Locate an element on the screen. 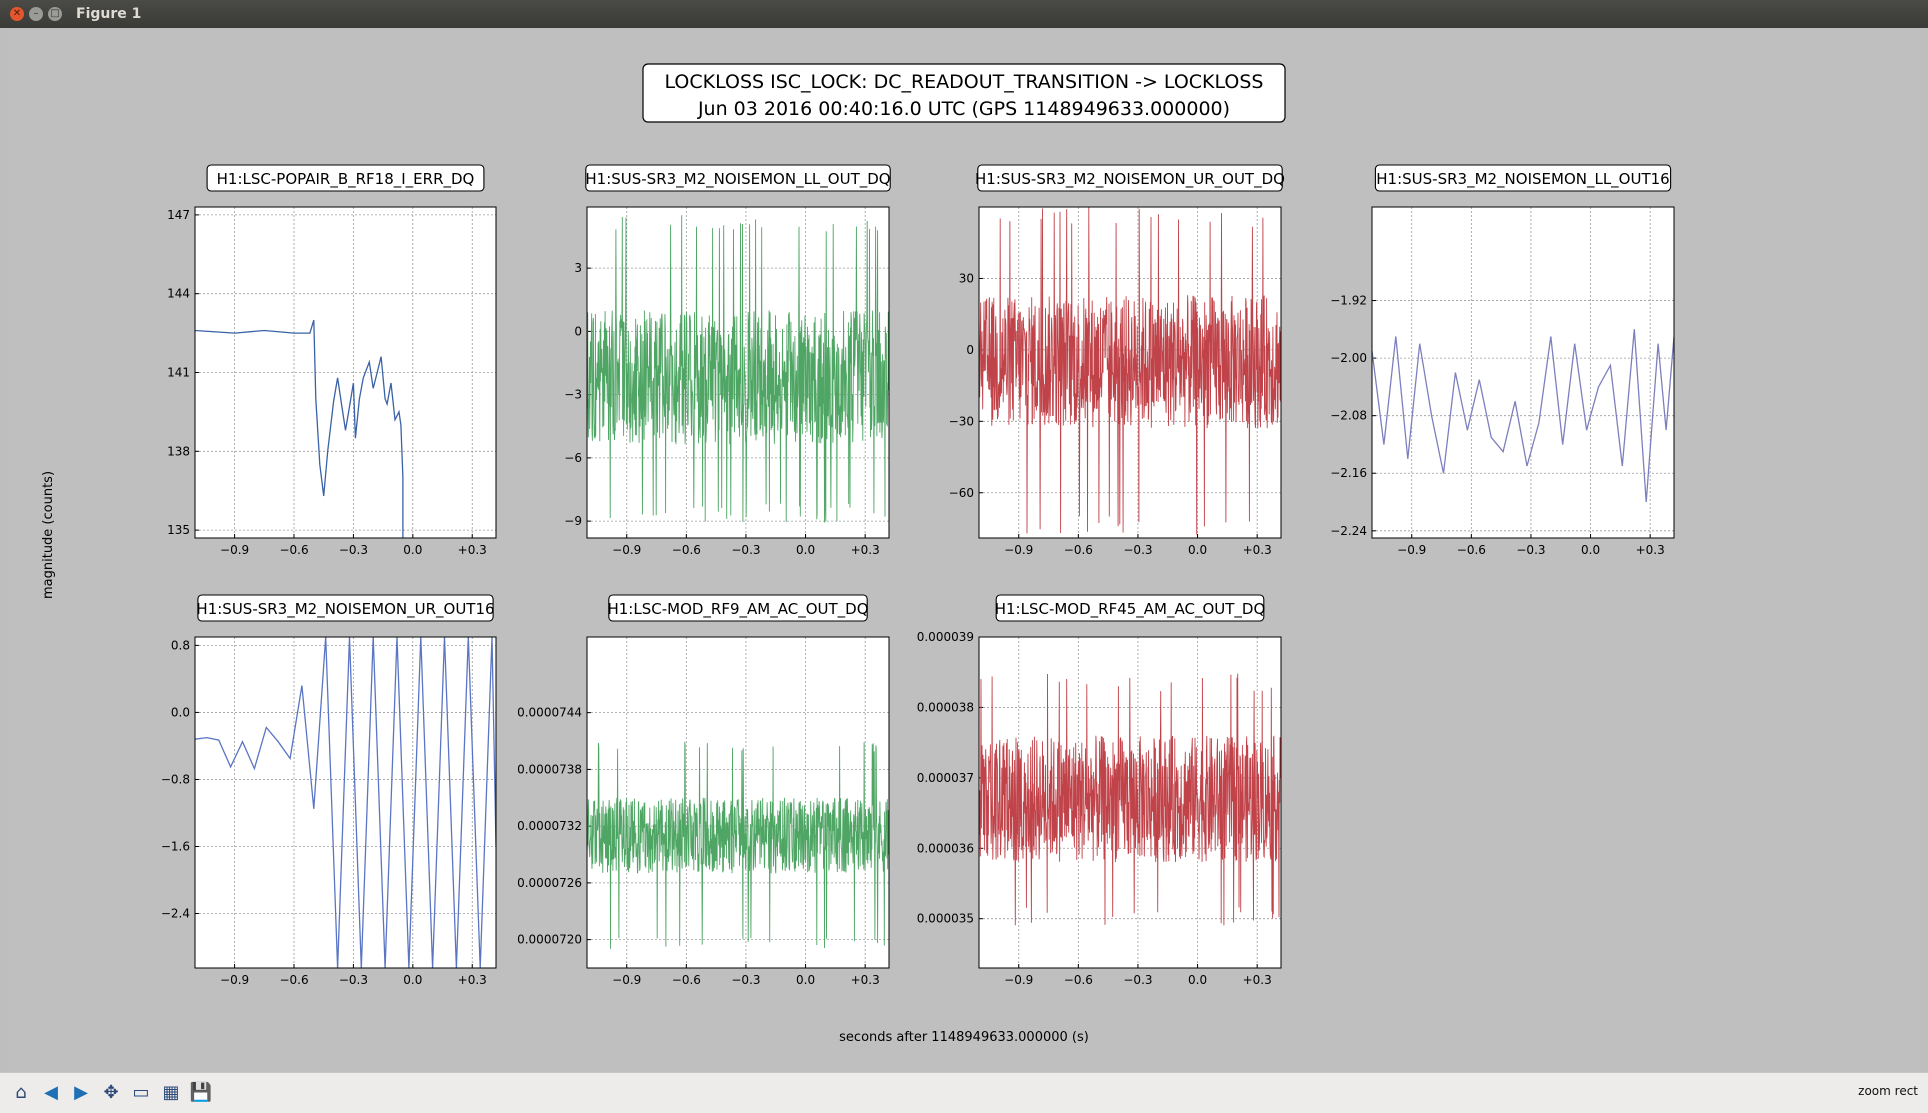 Image resolution: width=1928 pixels, height=1113 pixels. save-button: 💾 is located at coordinates (201, 1092).